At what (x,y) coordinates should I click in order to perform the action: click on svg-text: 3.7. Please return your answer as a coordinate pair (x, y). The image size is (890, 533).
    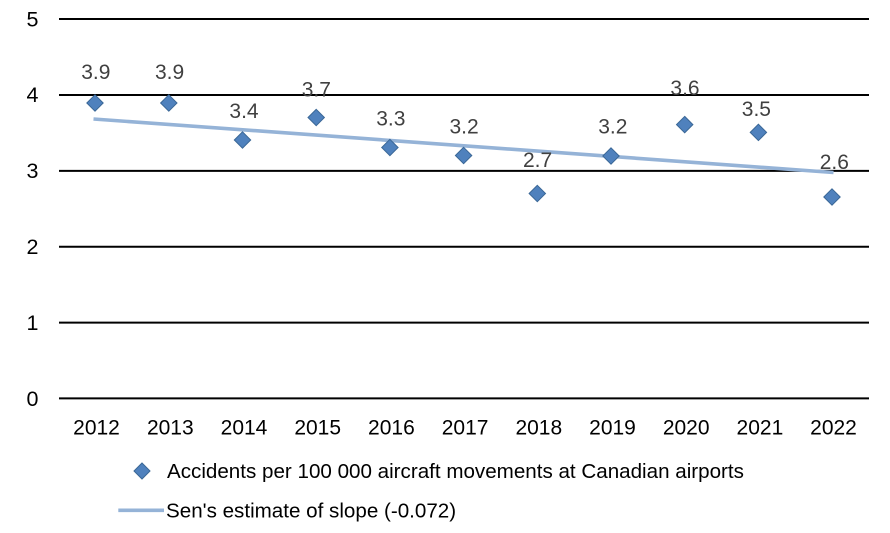
    Looking at the image, I should click on (316, 89).